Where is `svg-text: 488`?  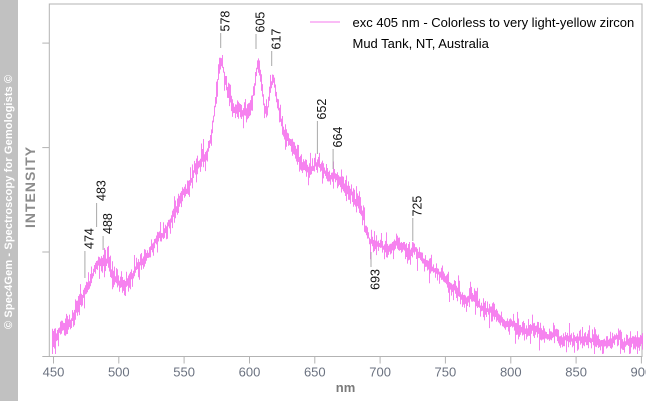 svg-text: 488 is located at coordinates (108, 223).